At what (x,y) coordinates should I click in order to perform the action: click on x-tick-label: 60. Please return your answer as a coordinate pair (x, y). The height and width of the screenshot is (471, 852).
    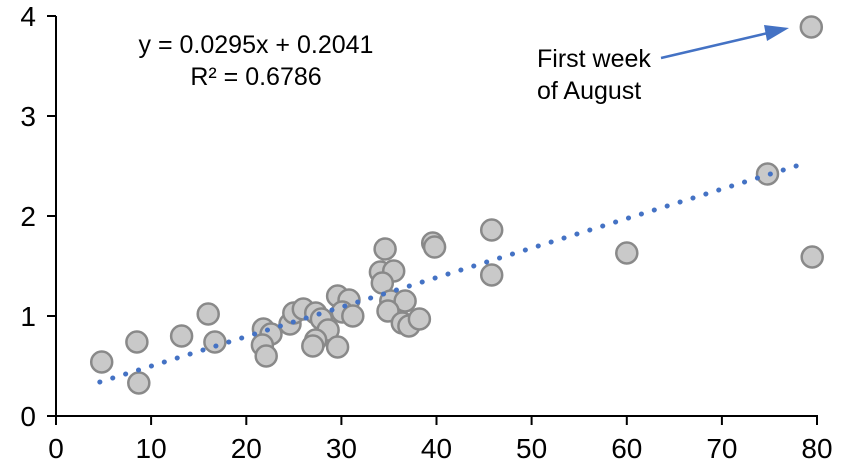
    Looking at the image, I should click on (626, 448).